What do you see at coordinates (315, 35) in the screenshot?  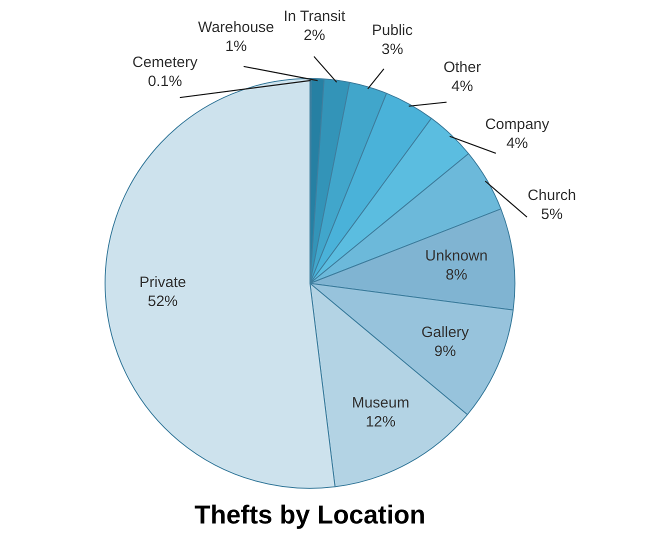 I see `data-label: 2%` at bounding box center [315, 35].